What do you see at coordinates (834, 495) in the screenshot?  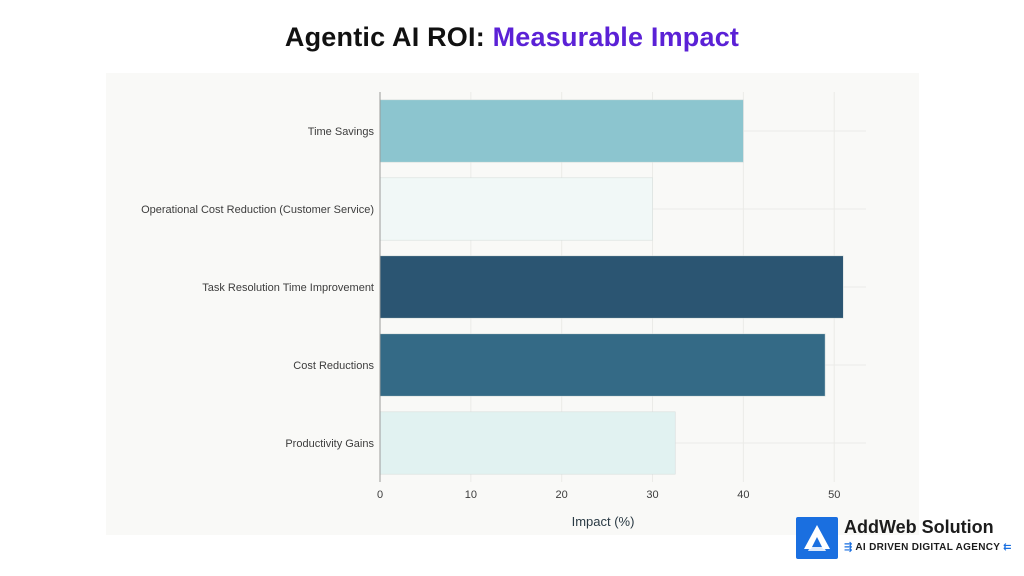 I see `x-tick-label: 50` at bounding box center [834, 495].